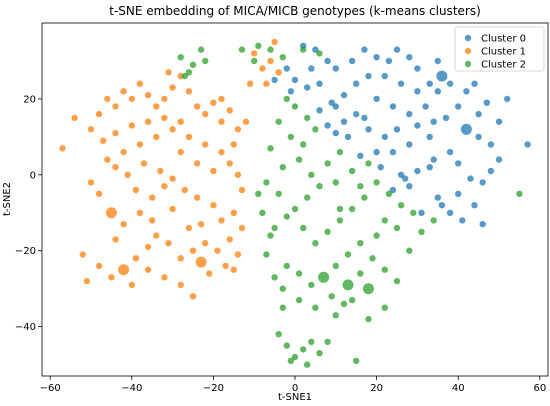 The image size is (550, 406). What do you see at coordinates (28, 213) in the screenshot?
I see `y-axis-ticks: −40 −20 0 20` at bounding box center [28, 213].